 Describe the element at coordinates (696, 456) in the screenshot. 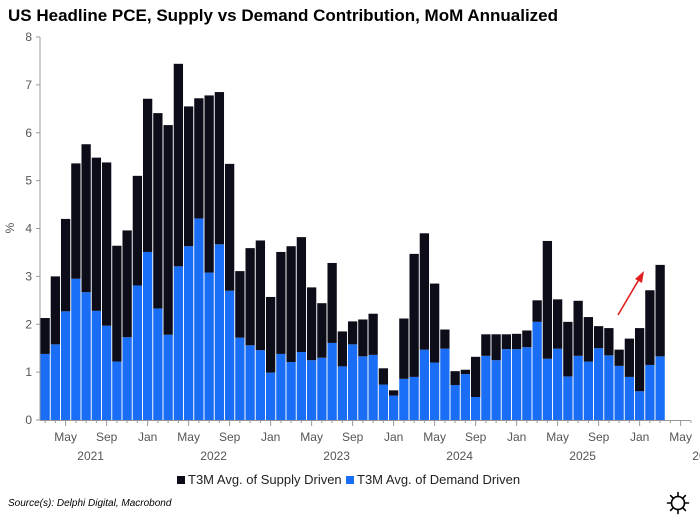

I see `x-year-label: 2026` at that location.